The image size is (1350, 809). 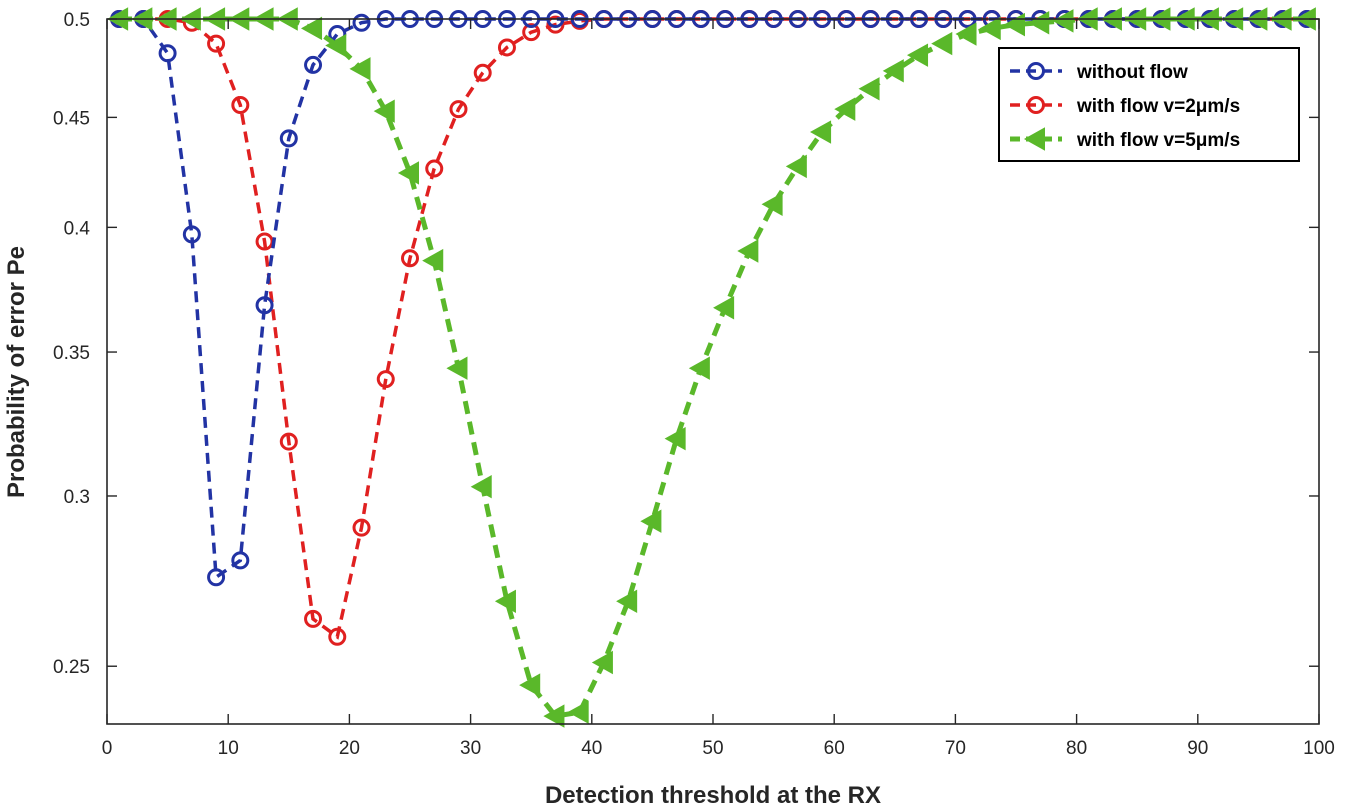 What do you see at coordinates (77, 228) in the screenshot?
I see `y-tick-label: 0.4` at bounding box center [77, 228].